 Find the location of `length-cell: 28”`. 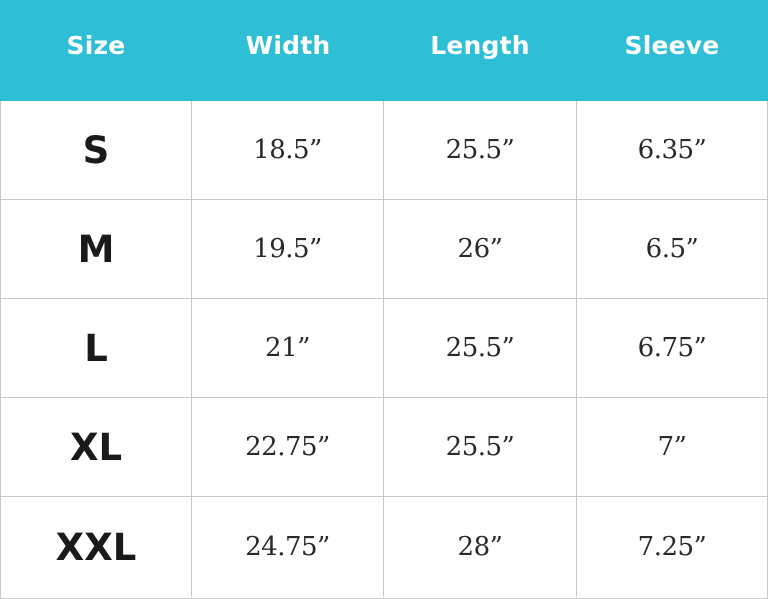

length-cell: 28” is located at coordinates (479, 547).